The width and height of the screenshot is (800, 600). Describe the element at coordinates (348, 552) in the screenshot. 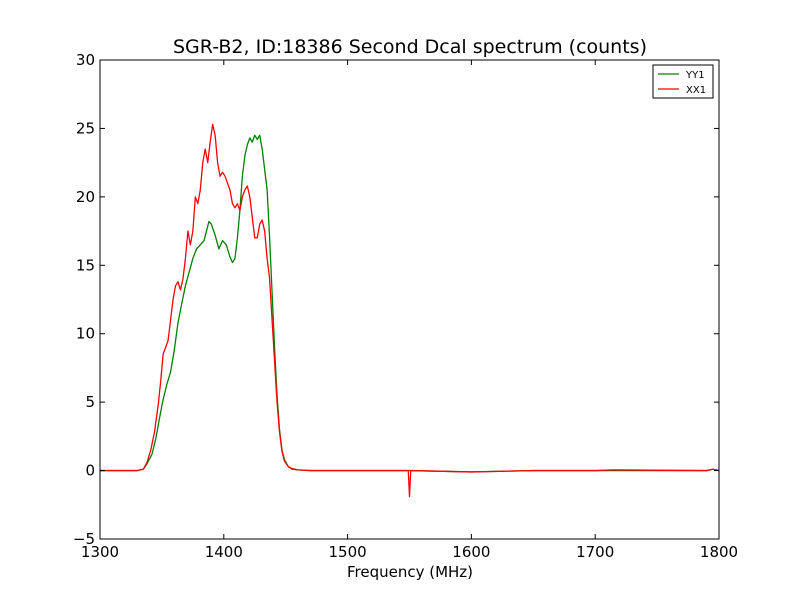

I see `x-tick-label: 1500` at that location.